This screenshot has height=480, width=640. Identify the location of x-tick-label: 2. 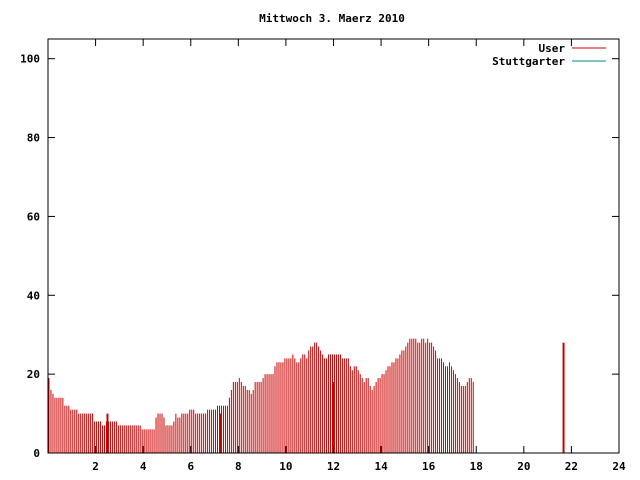
(95, 466).